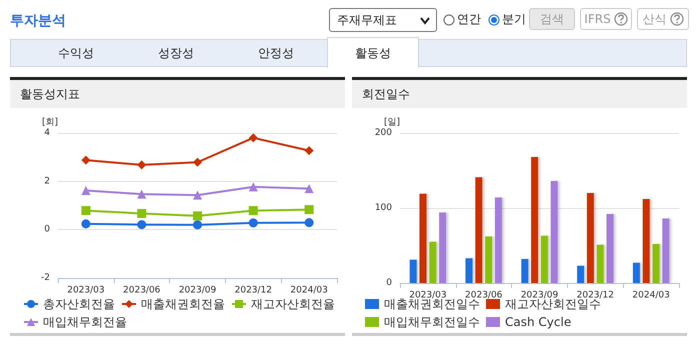 The image size is (697, 342). Describe the element at coordinates (538, 322) in the screenshot. I see `legend-label: Cash Cycle` at that location.